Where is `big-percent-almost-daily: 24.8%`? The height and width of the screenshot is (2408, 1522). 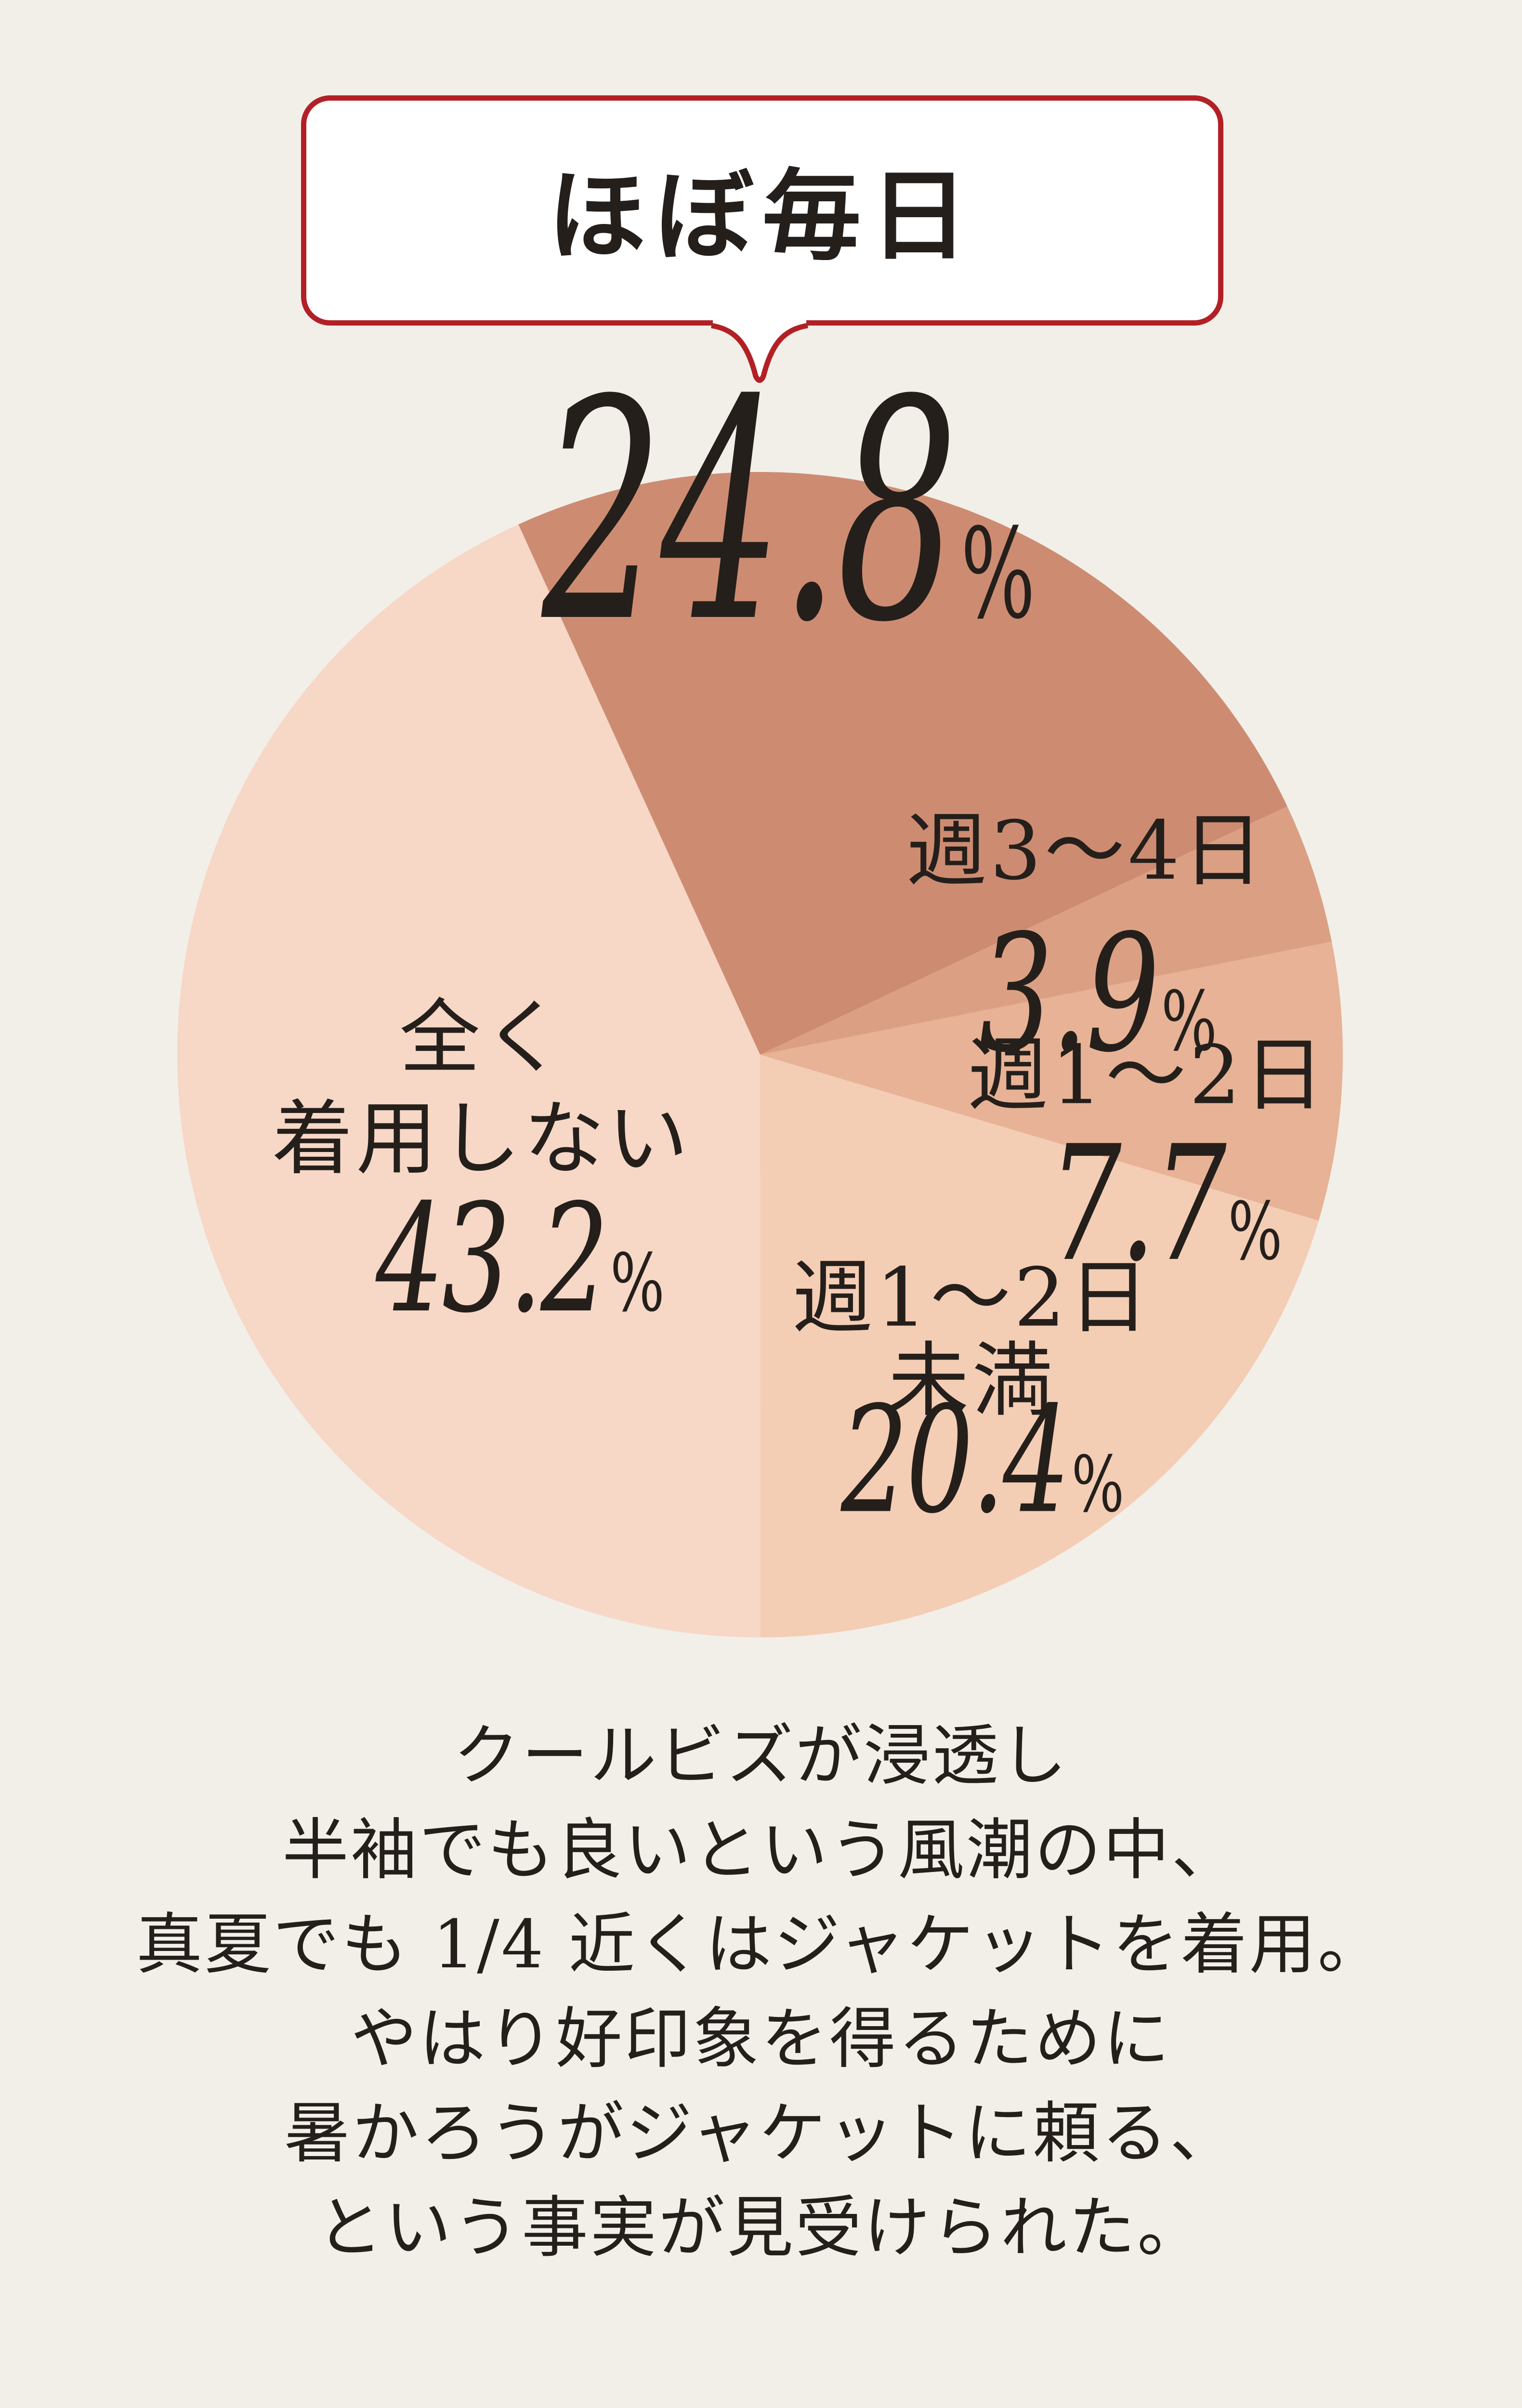 big-percent-almost-daily: 24.8% is located at coordinates (788, 512).